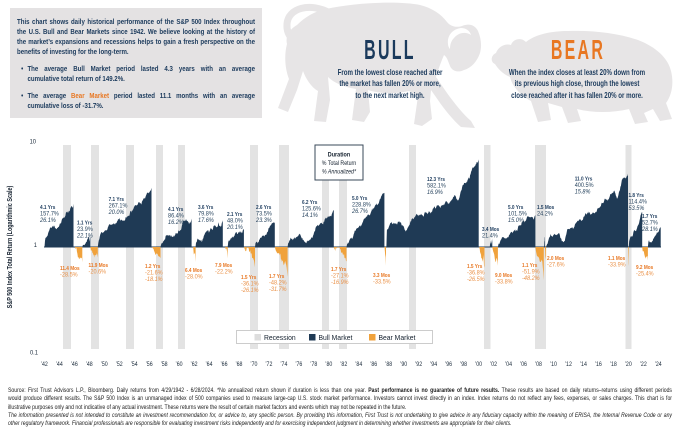  What do you see at coordinates (234, 214) in the screenshot?
I see `svg-text: 2.1 Yrs` at bounding box center [234, 214].